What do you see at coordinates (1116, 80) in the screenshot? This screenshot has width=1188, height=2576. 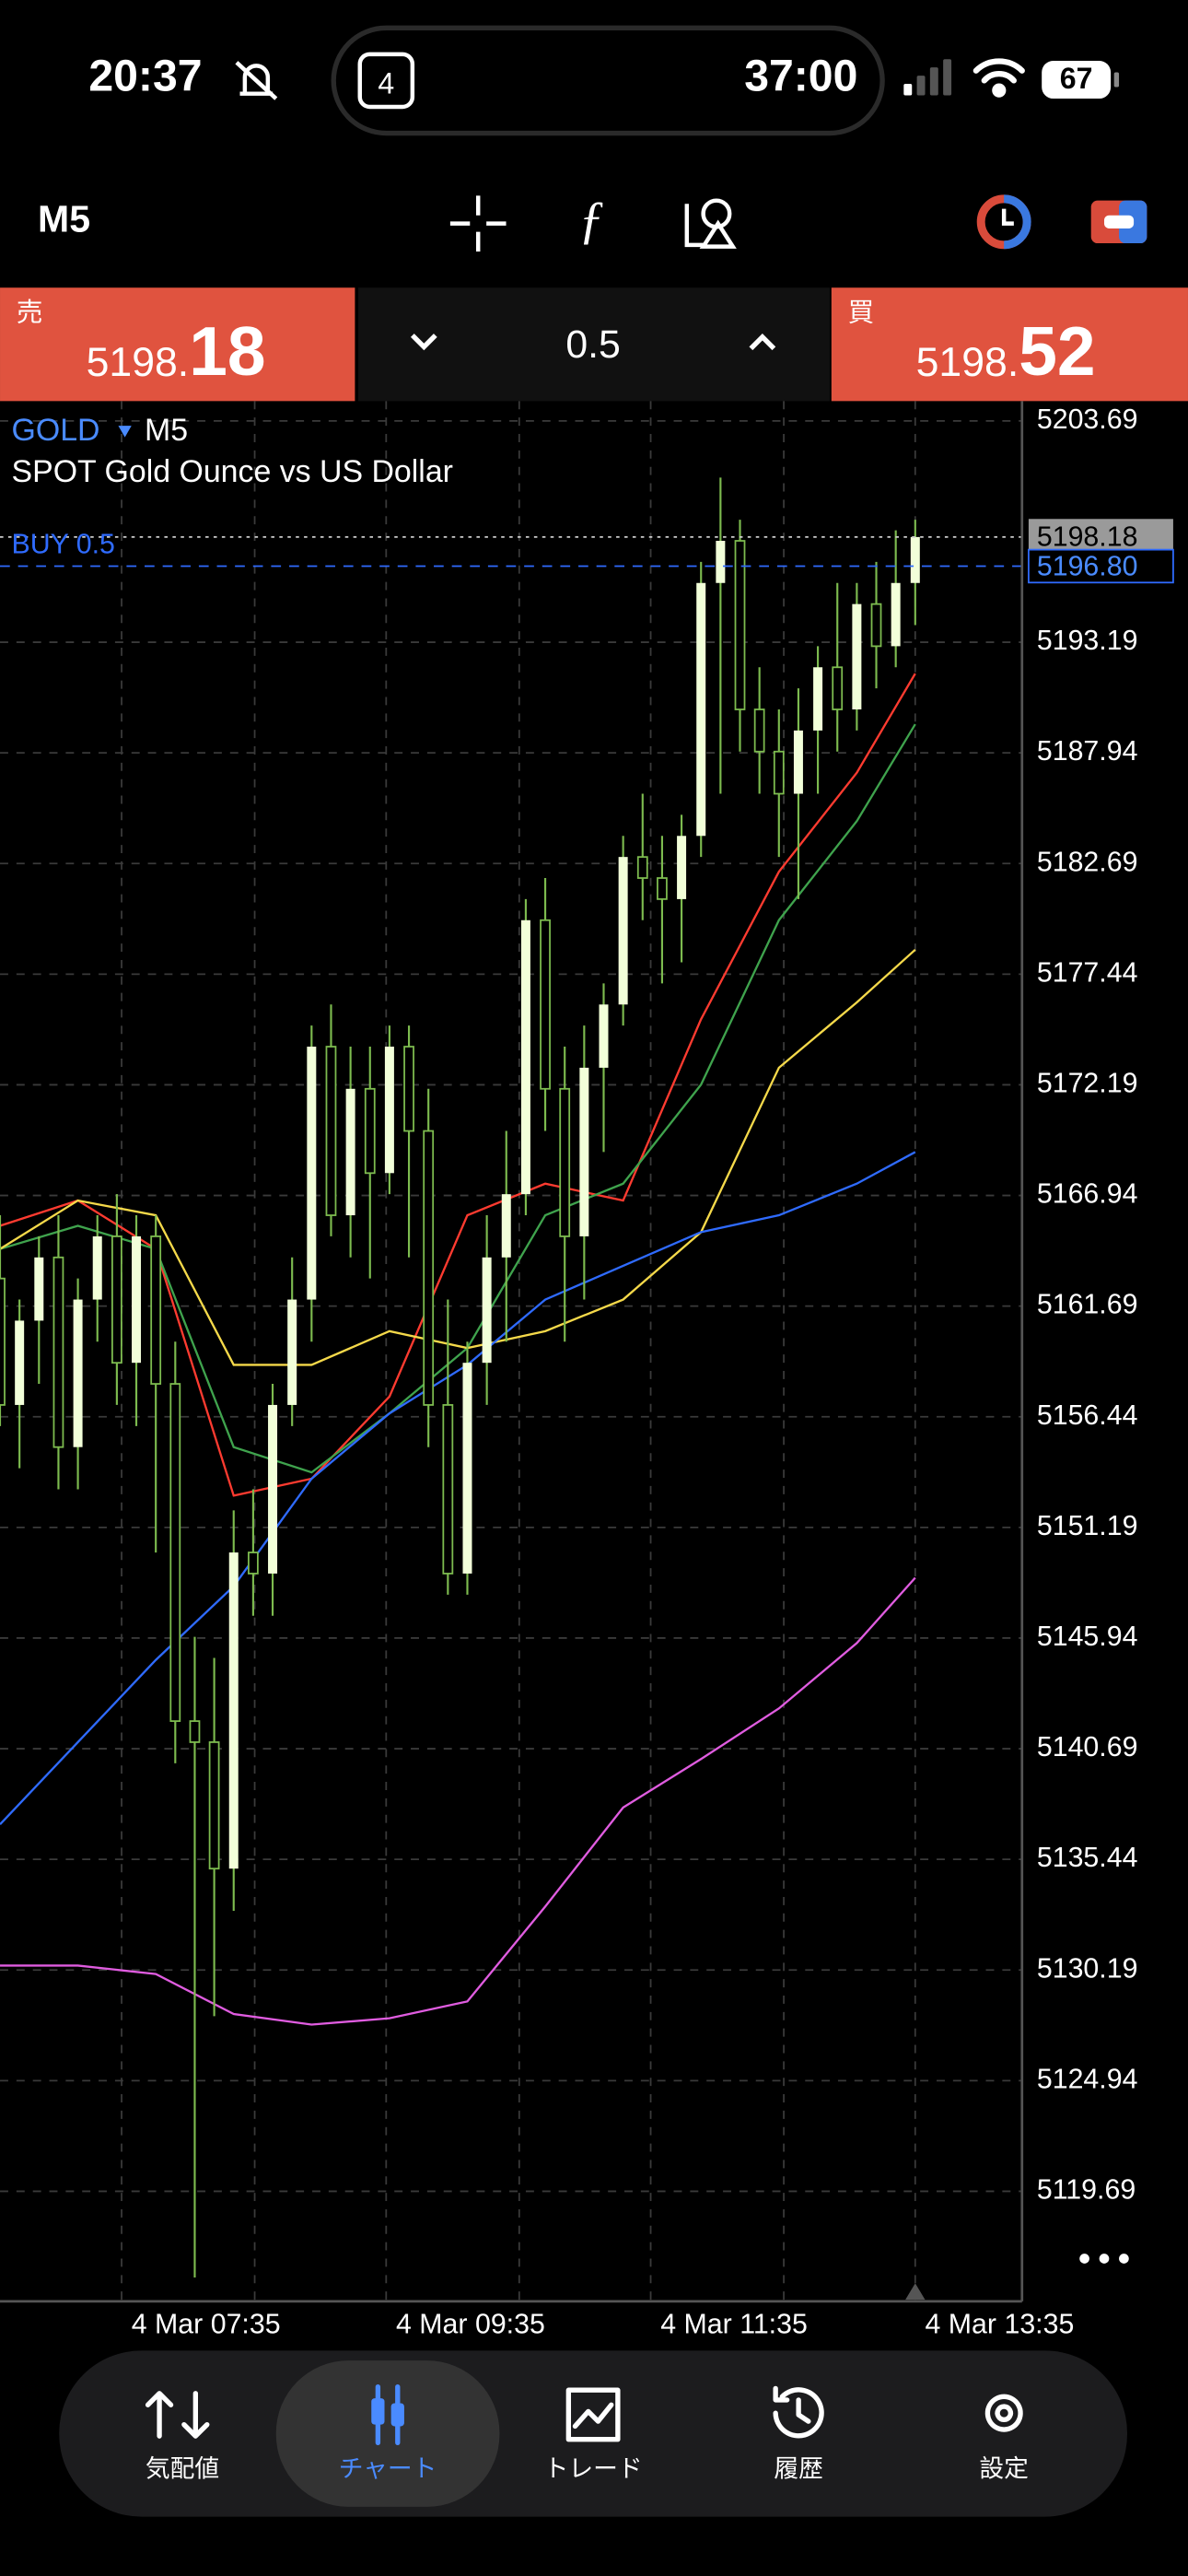 I see `battery-cap` at bounding box center [1116, 80].